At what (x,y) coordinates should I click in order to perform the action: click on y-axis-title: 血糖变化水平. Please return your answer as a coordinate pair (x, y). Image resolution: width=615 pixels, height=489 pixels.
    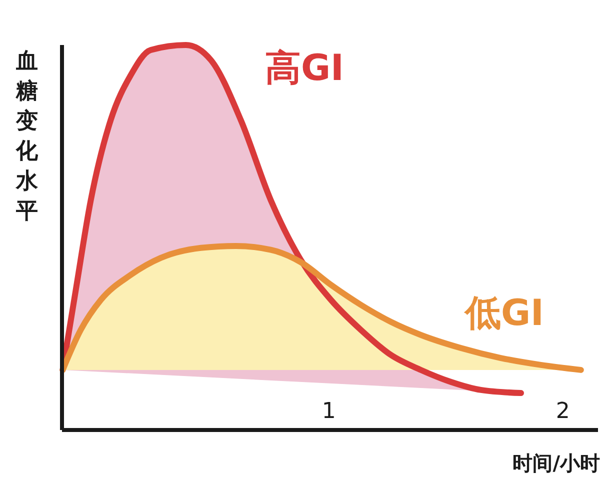
    Looking at the image, I should click on (27, 136).